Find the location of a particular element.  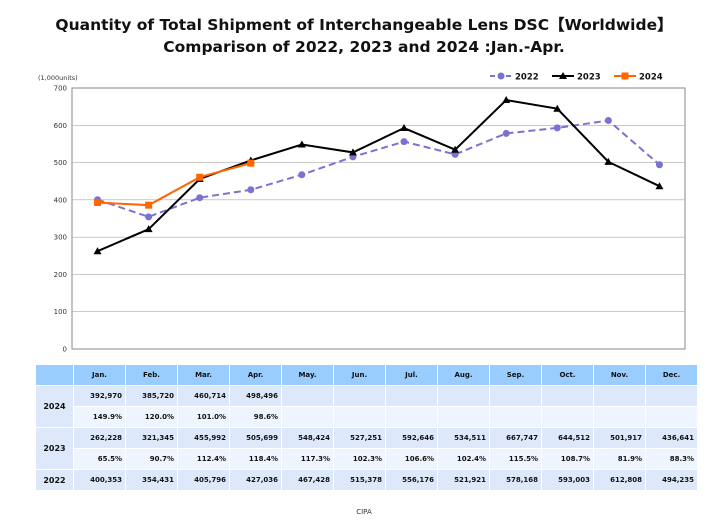

cell-percent: 120.0% is located at coordinates (151, 417).